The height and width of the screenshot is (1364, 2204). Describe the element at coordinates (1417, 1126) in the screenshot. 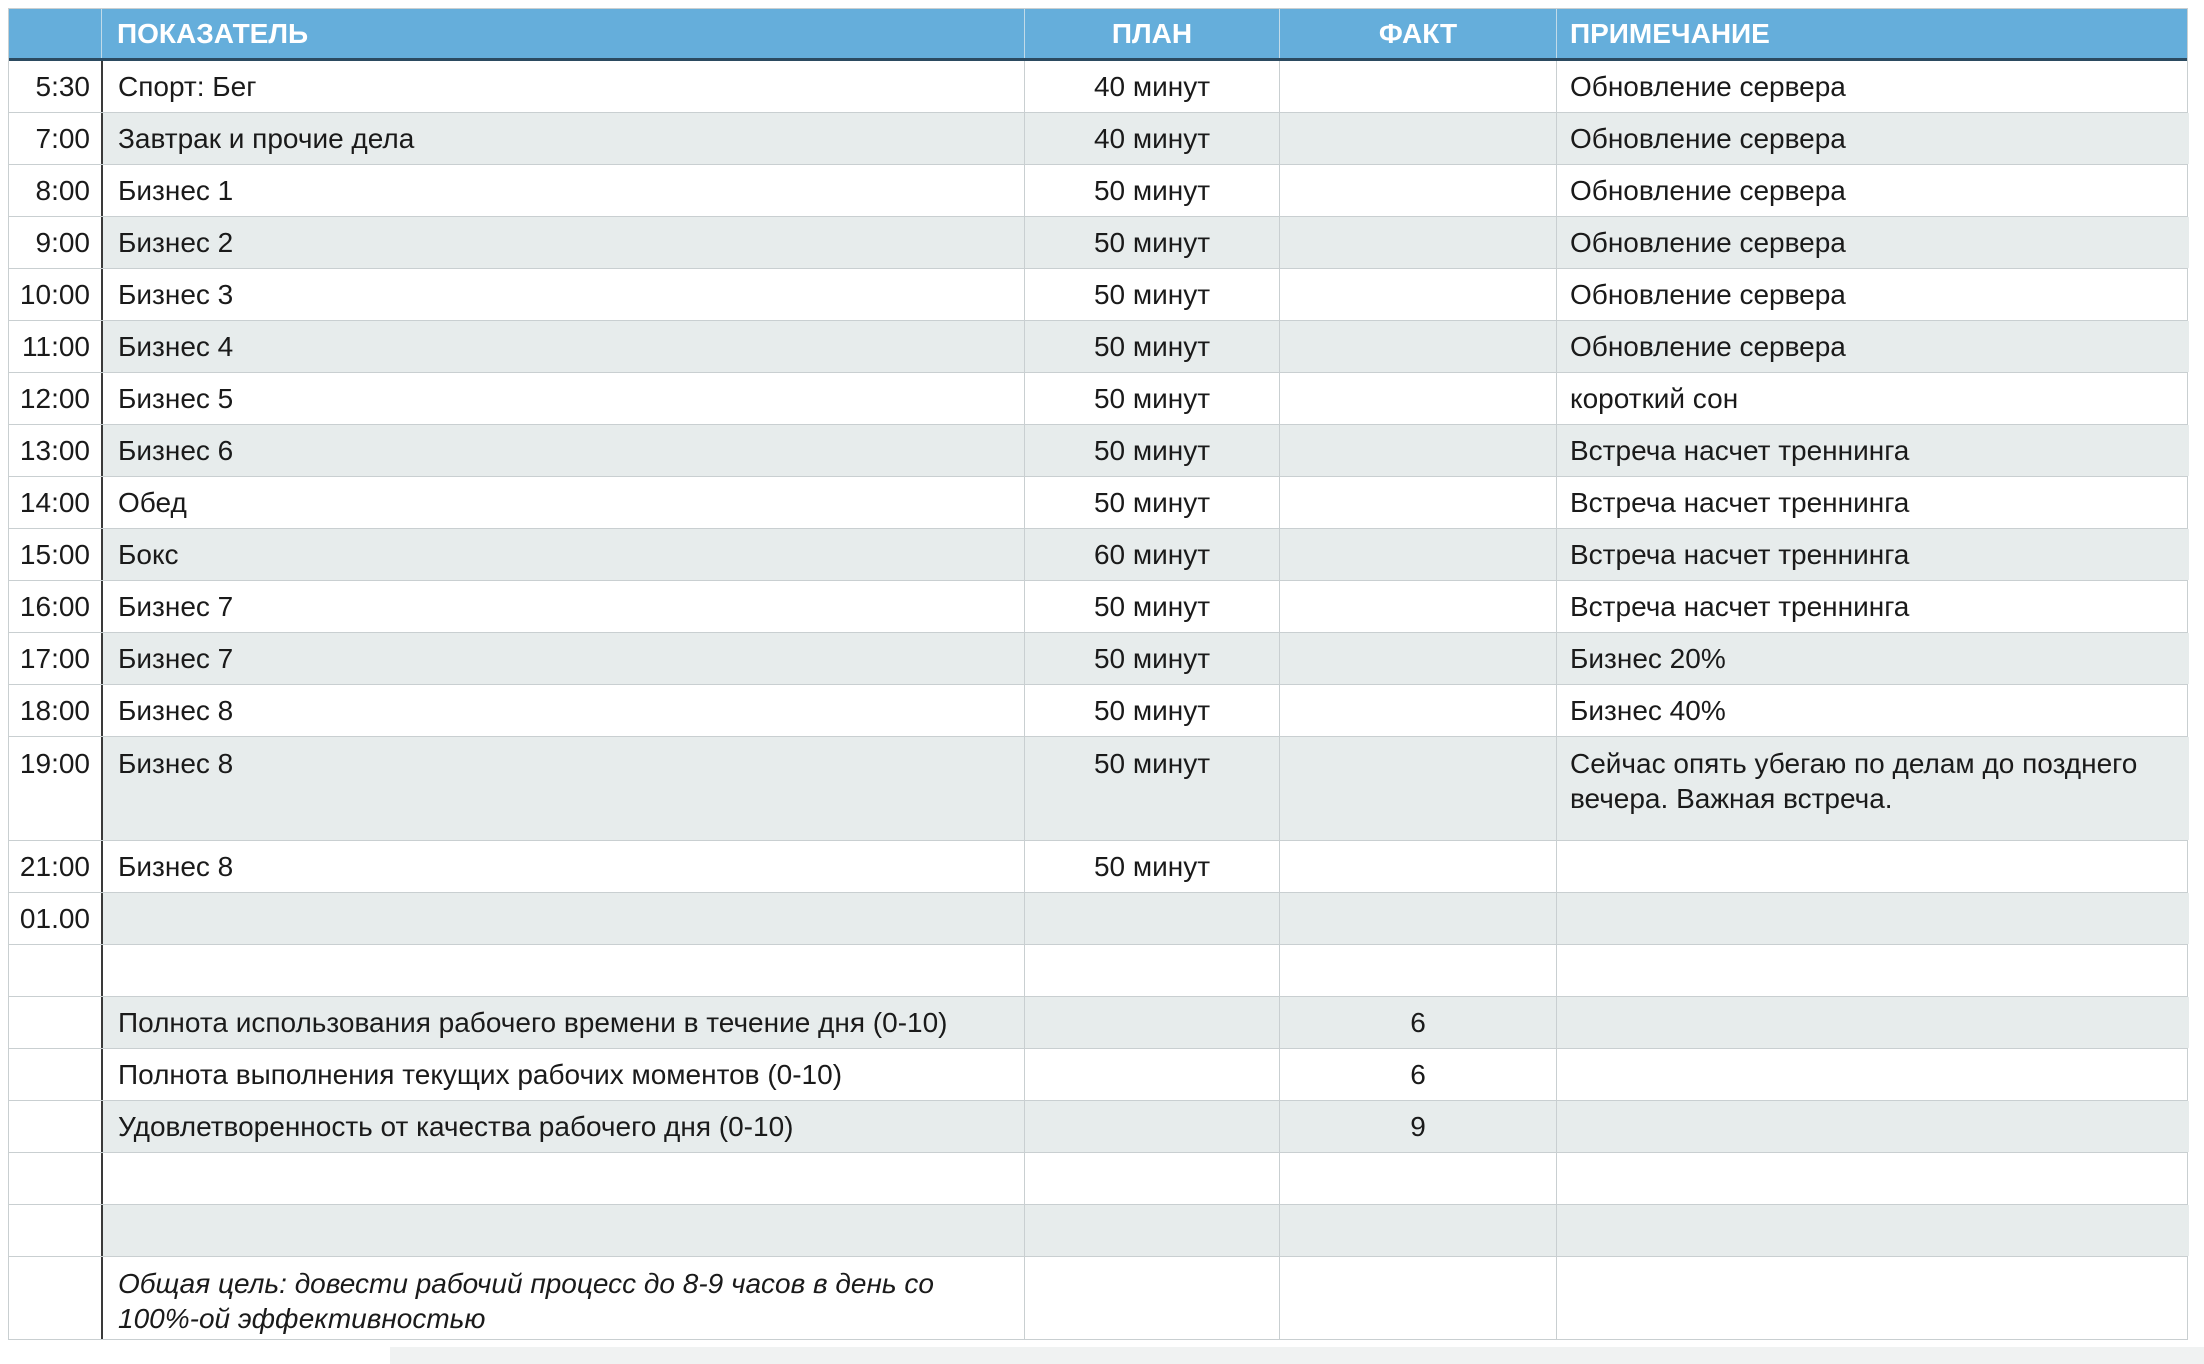

I see `fact-cell: 9` at that location.